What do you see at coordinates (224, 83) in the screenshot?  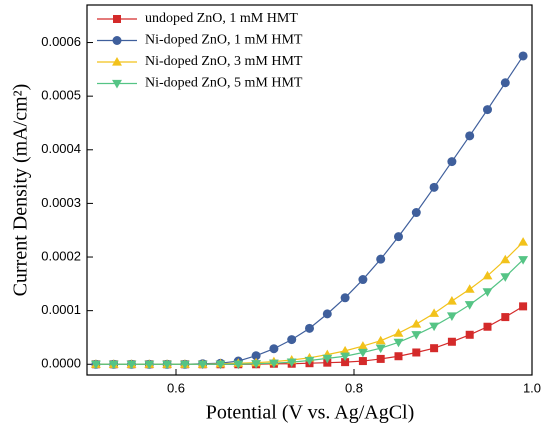 I see `legend-label: Ni-doped ZnO, 5 mM HMT` at bounding box center [224, 83].